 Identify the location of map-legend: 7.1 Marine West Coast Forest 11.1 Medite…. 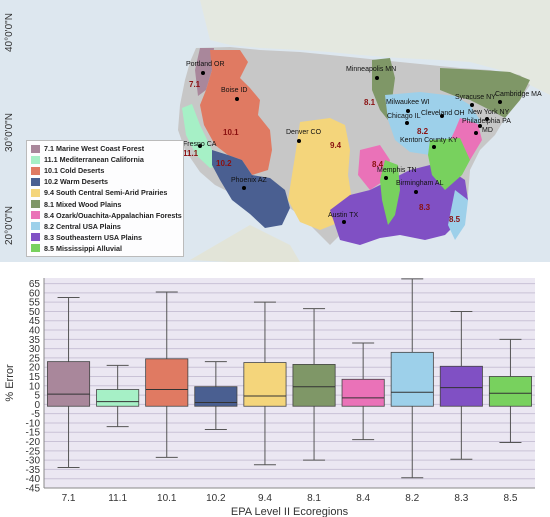
(105, 198).